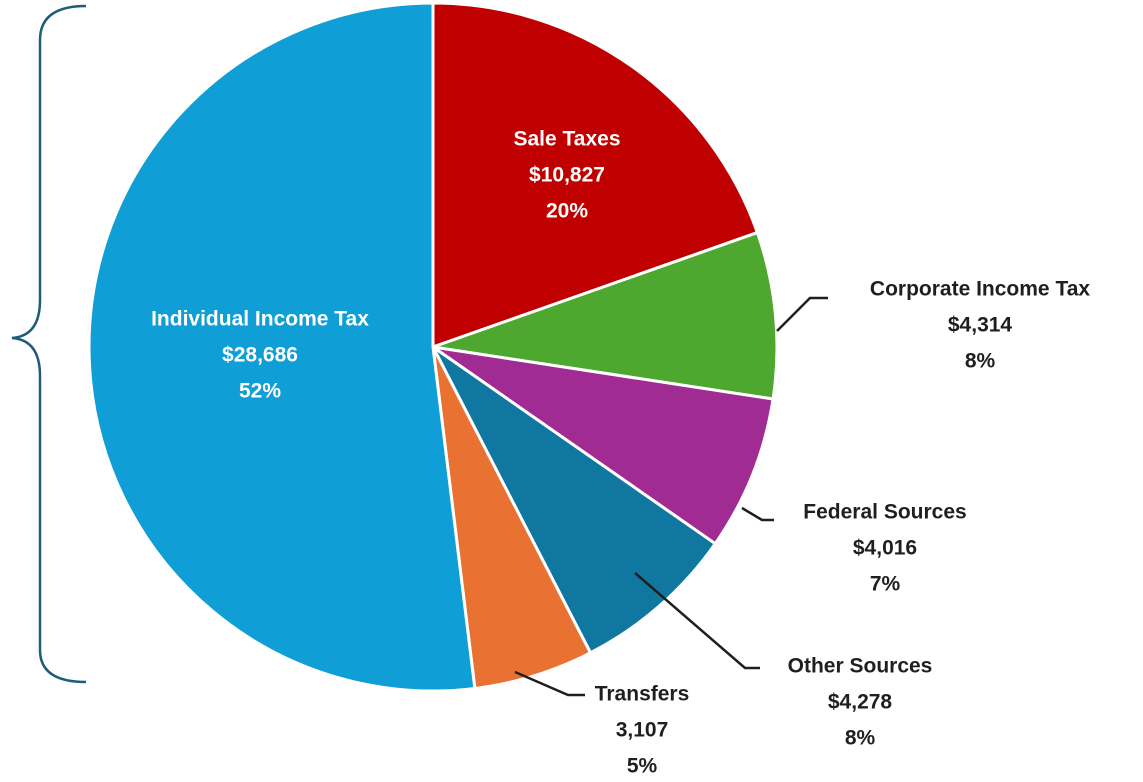 The height and width of the screenshot is (782, 1143). I want to click on slice-label-percent: 20%, so click(567, 211).